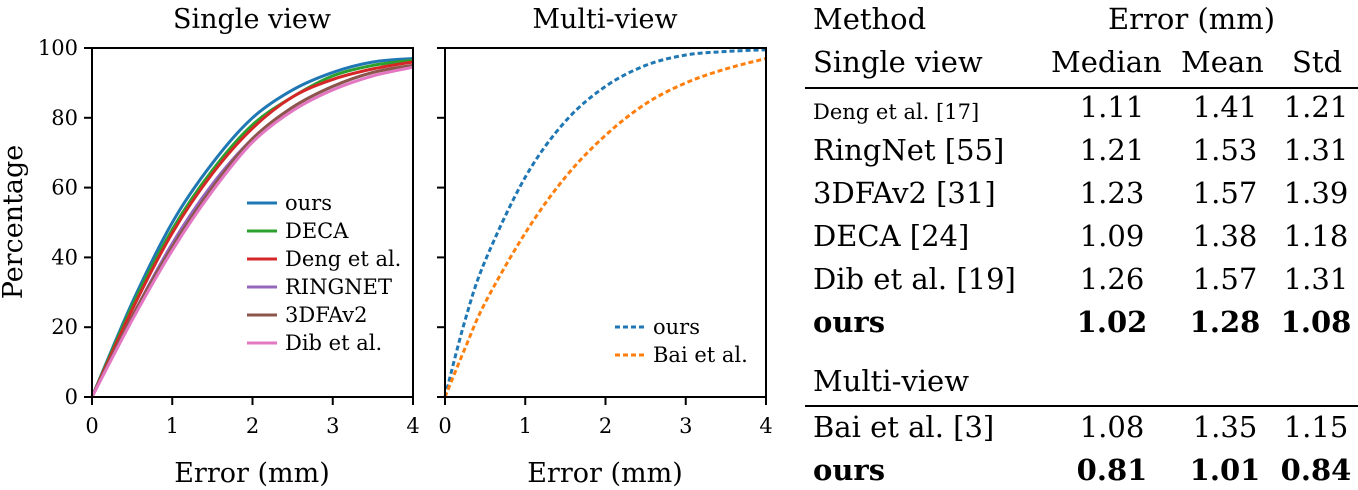 Image resolution: width=1358 pixels, height=490 pixels. What do you see at coordinates (326, 315) in the screenshot?
I see `legend-label: 3DFAv2` at bounding box center [326, 315].